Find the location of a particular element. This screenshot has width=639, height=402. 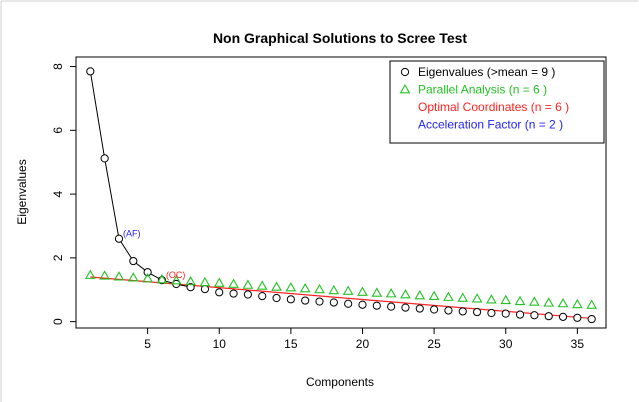

x-tick-label: 35 is located at coordinates (578, 344).